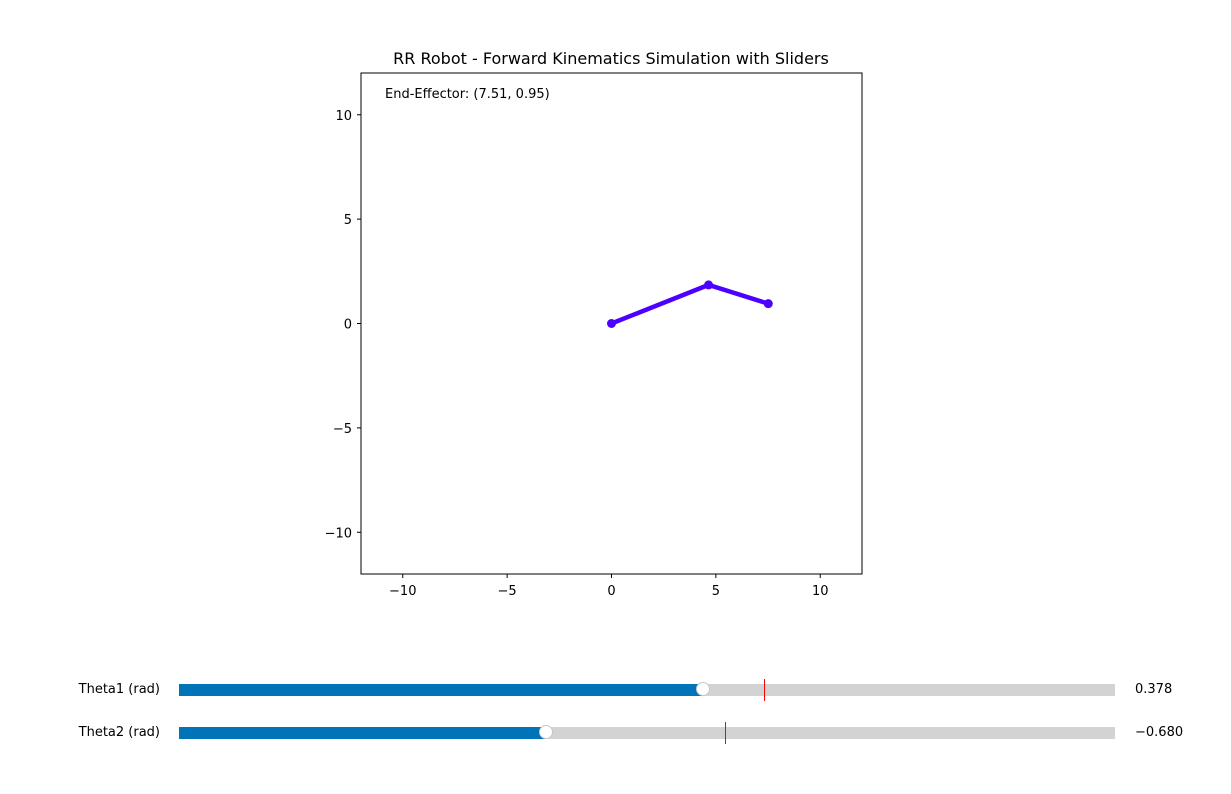 The height and width of the screenshot is (794, 1231). Describe the element at coordinates (820, 591) in the screenshot. I see `x-tick-label: 10` at that location.